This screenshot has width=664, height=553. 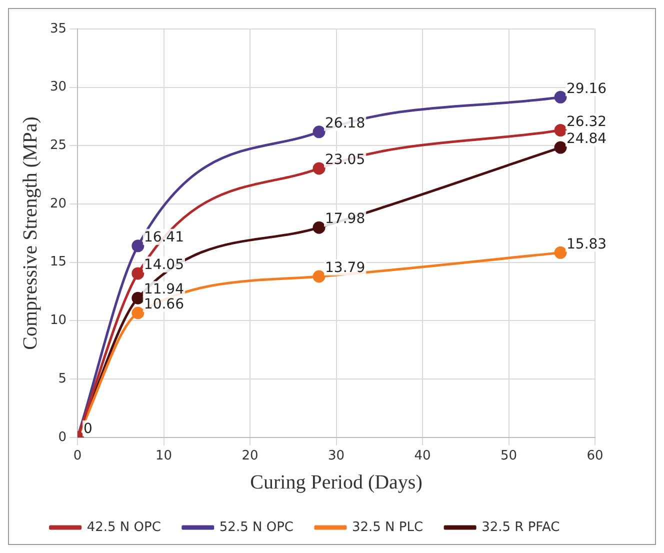 I want to click on data-label: 16.41, so click(x=164, y=238).